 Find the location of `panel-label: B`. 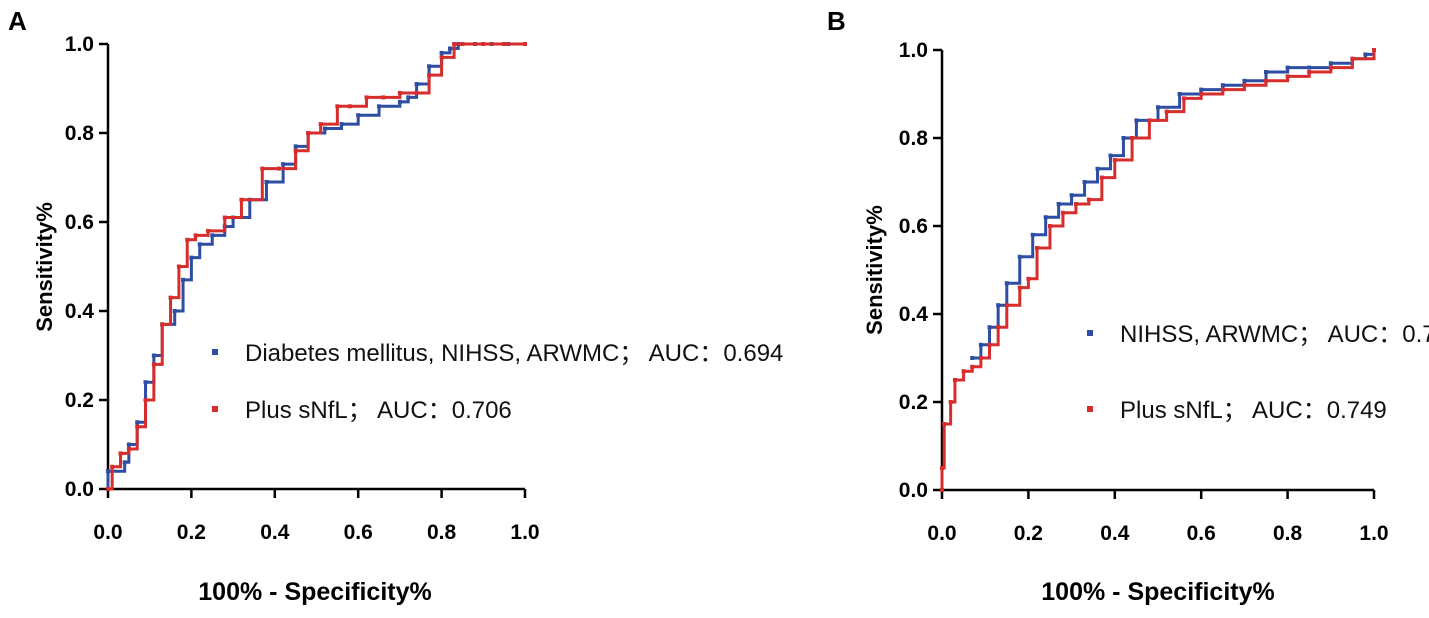

panel-label: B is located at coordinates (836, 21).